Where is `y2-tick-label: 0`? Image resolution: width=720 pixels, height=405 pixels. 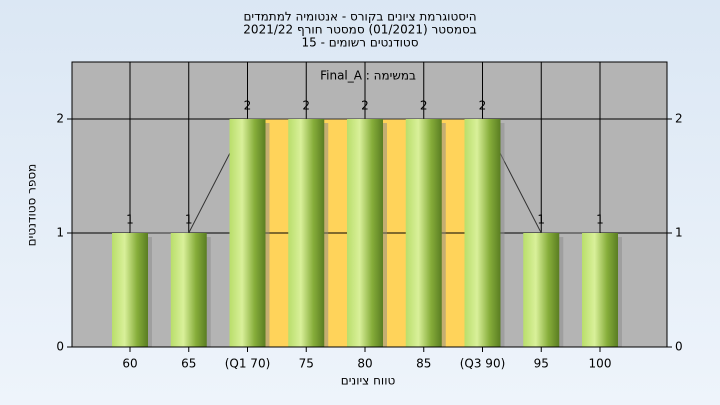
y2-tick-label: 0 is located at coordinates (679, 347).